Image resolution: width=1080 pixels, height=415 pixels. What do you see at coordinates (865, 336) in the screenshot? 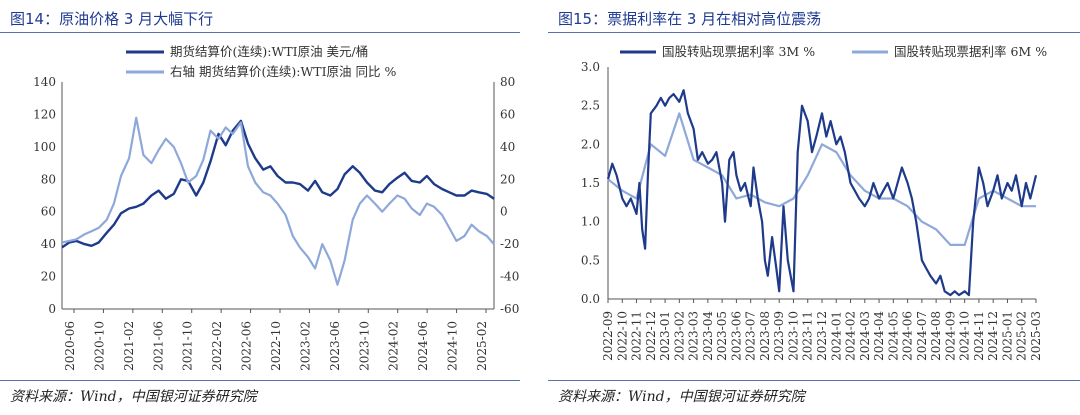
I see `x-tick-label: 2024-03` at bounding box center [865, 336].